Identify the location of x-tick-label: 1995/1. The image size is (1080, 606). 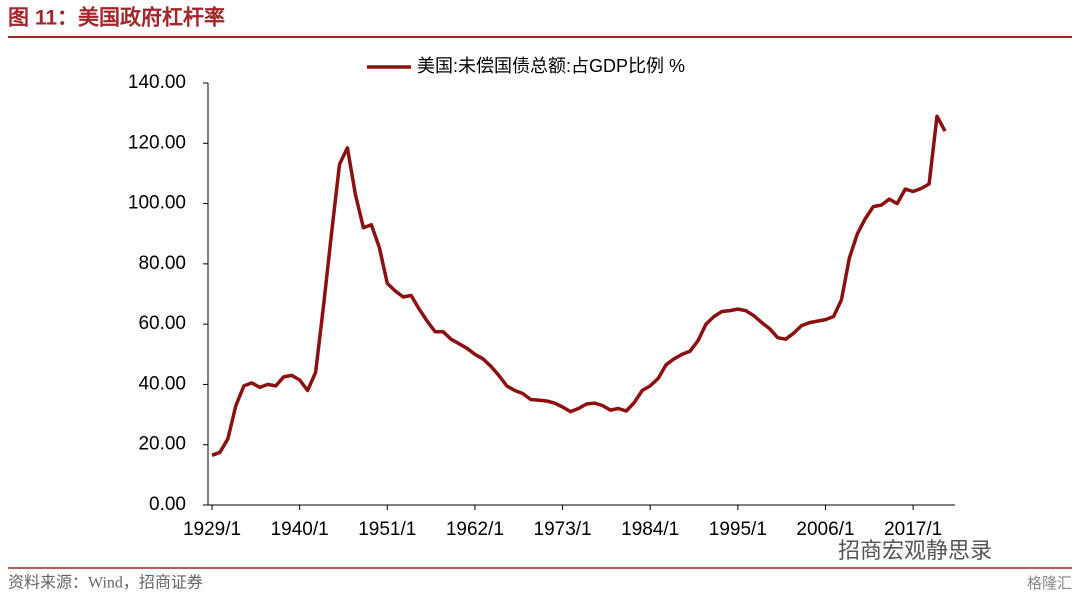
(738, 529).